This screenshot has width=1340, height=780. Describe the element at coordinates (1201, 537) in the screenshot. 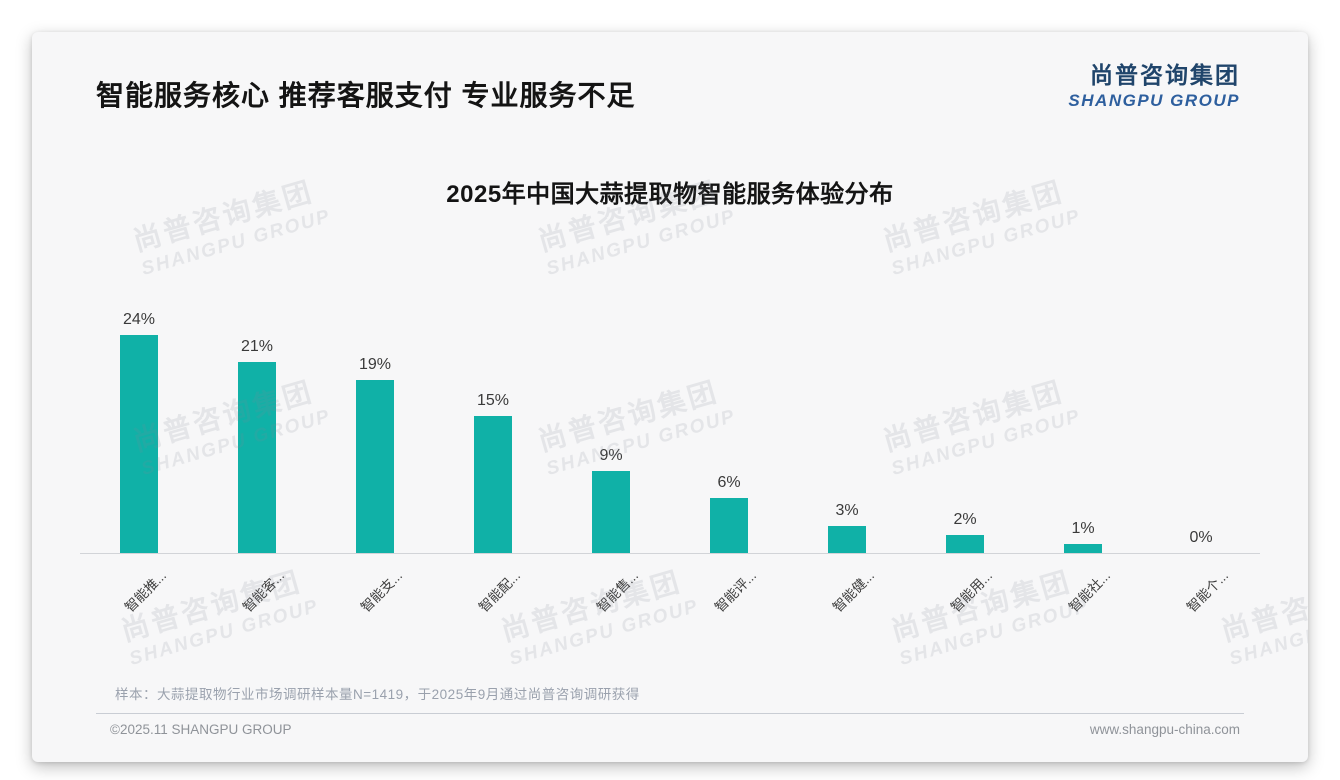

I see `bar-value-label: 0%` at that location.